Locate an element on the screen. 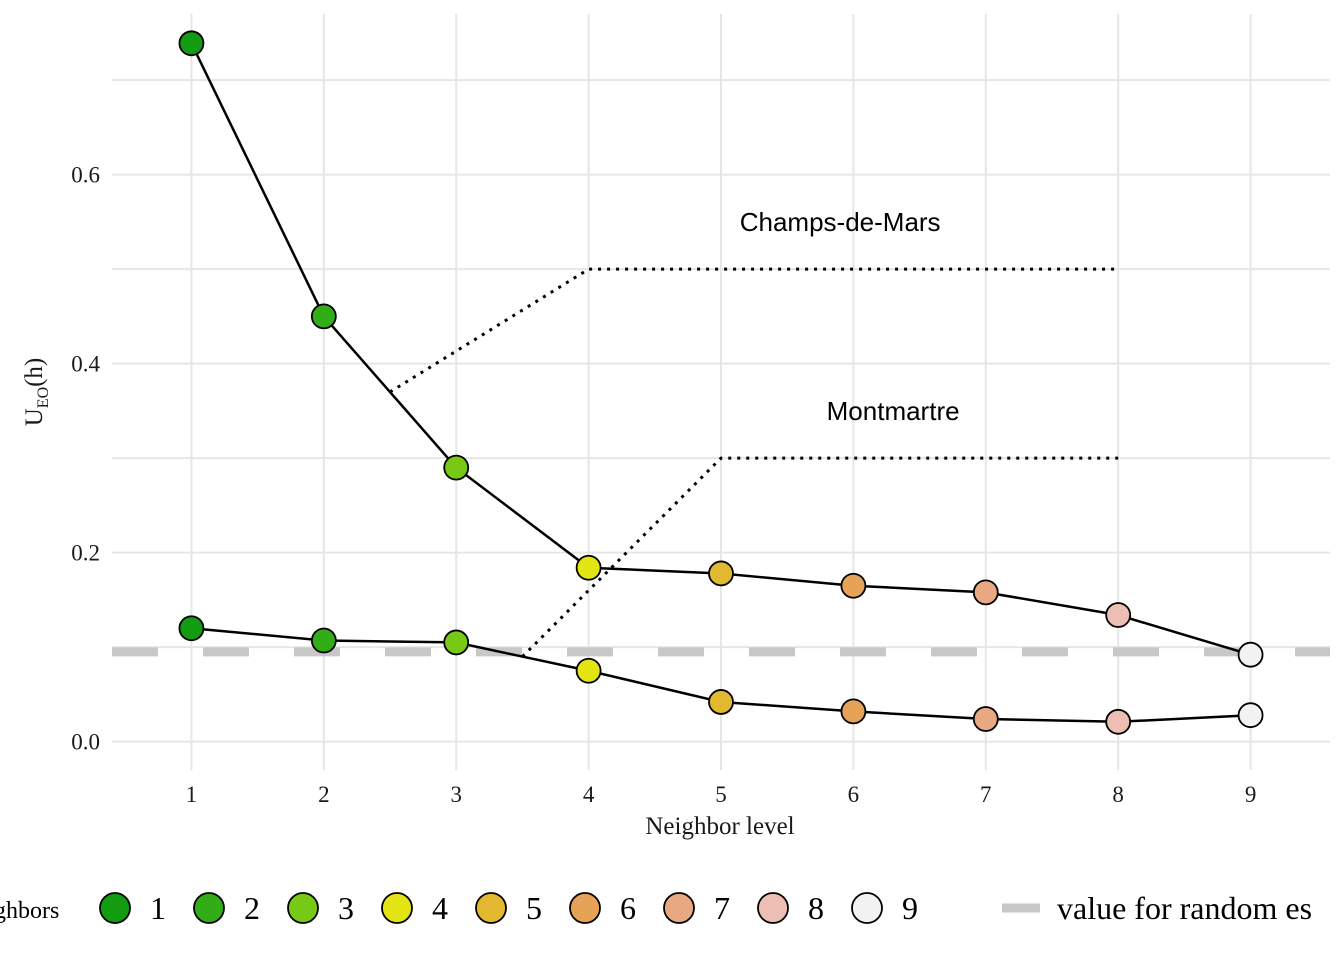 The height and width of the screenshot is (960, 1344). legend-title: ghbors is located at coordinates (29, 911).